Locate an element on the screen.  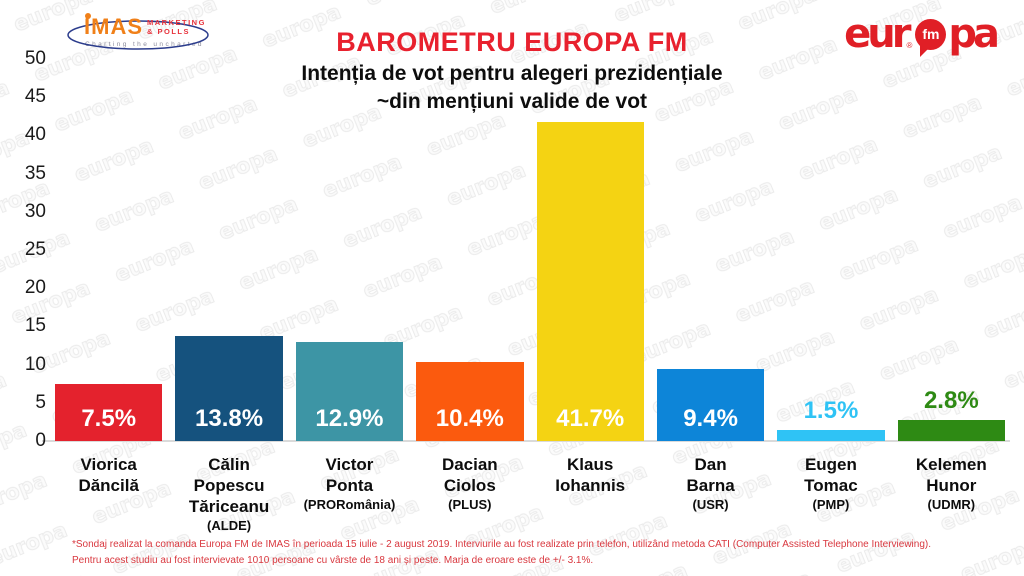
y-axis-label: 0 is located at coordinates (40, 440).